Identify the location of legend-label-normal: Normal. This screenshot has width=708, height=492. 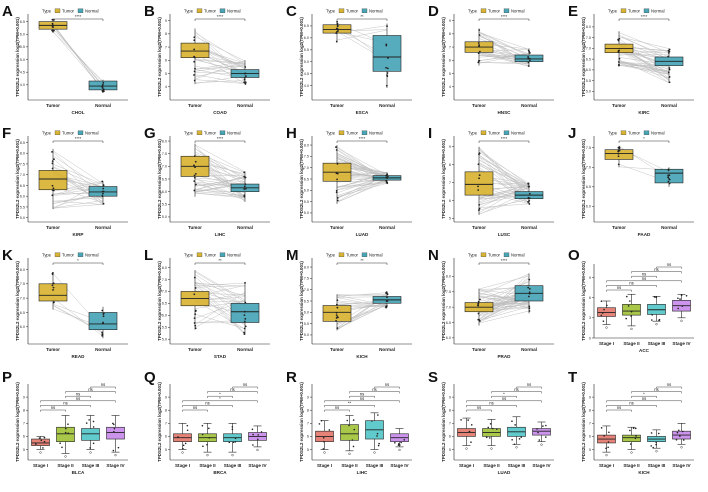
(658, 10).